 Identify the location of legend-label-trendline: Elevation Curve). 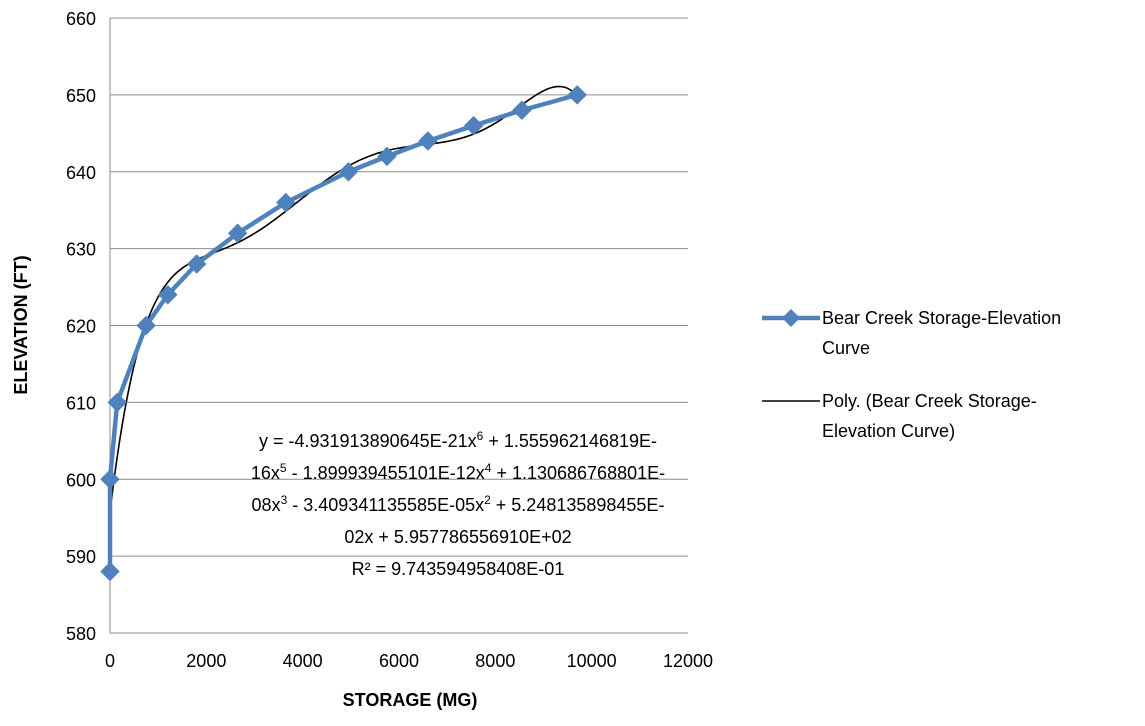
(888, 431).